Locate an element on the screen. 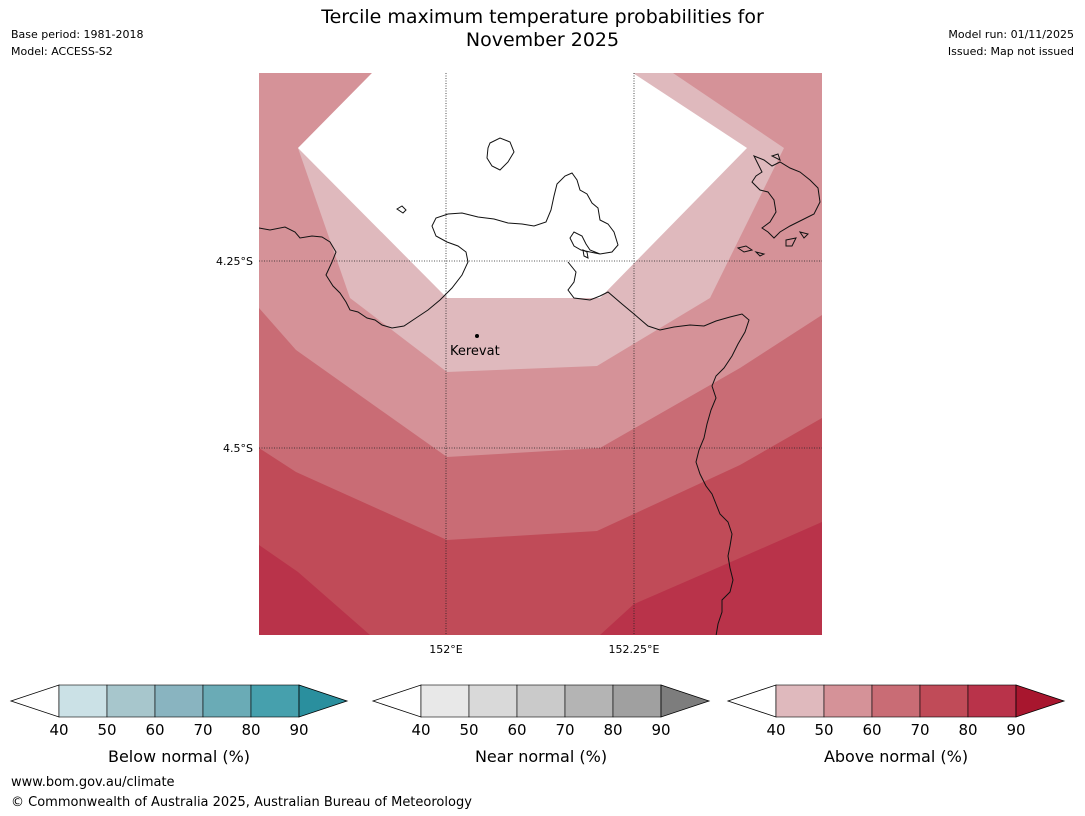  colorbar-below-tick: 70 is located at coordinates (202, 730).